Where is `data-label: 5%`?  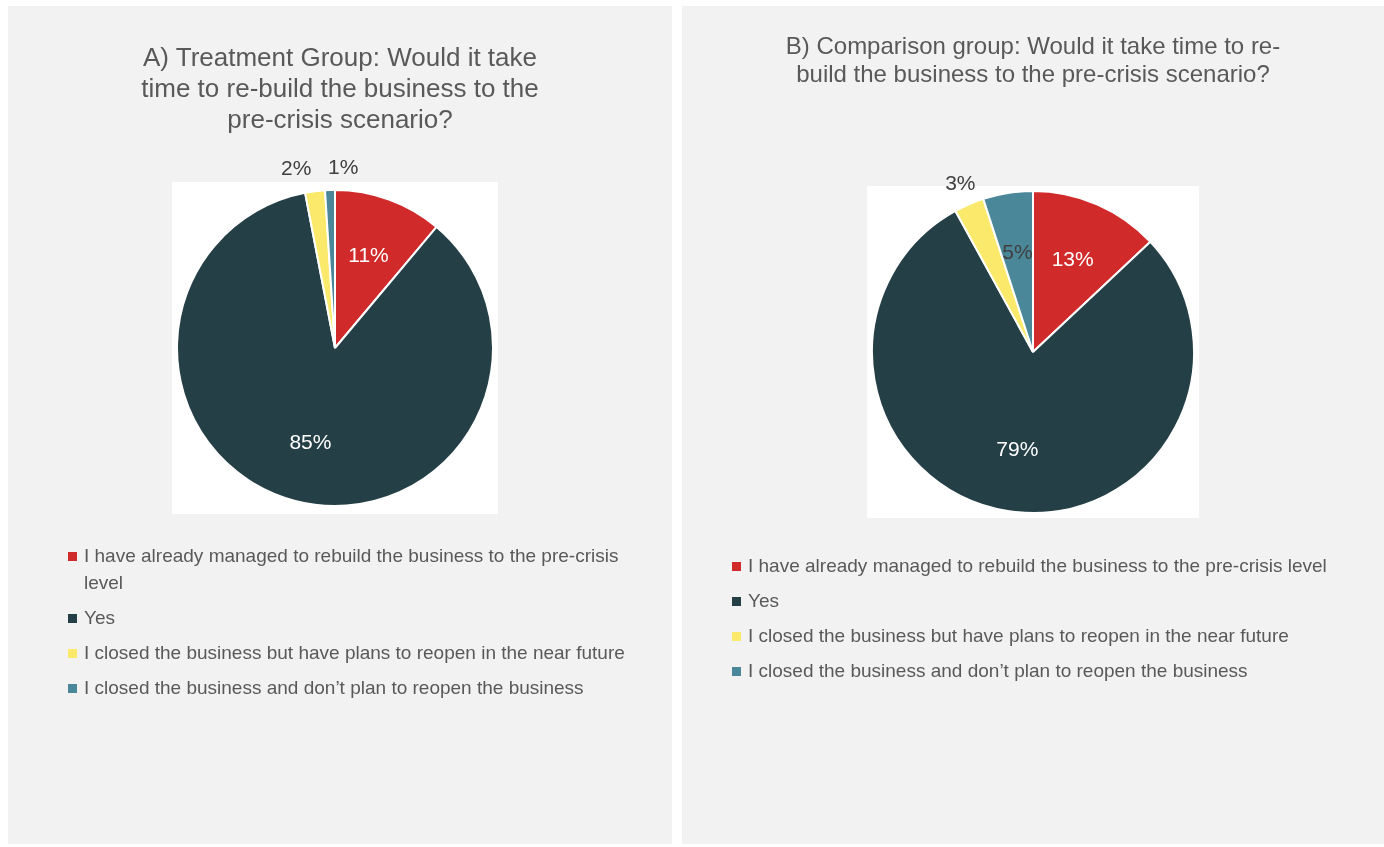 data-label: 5% is located at coordinates (1017, 252).